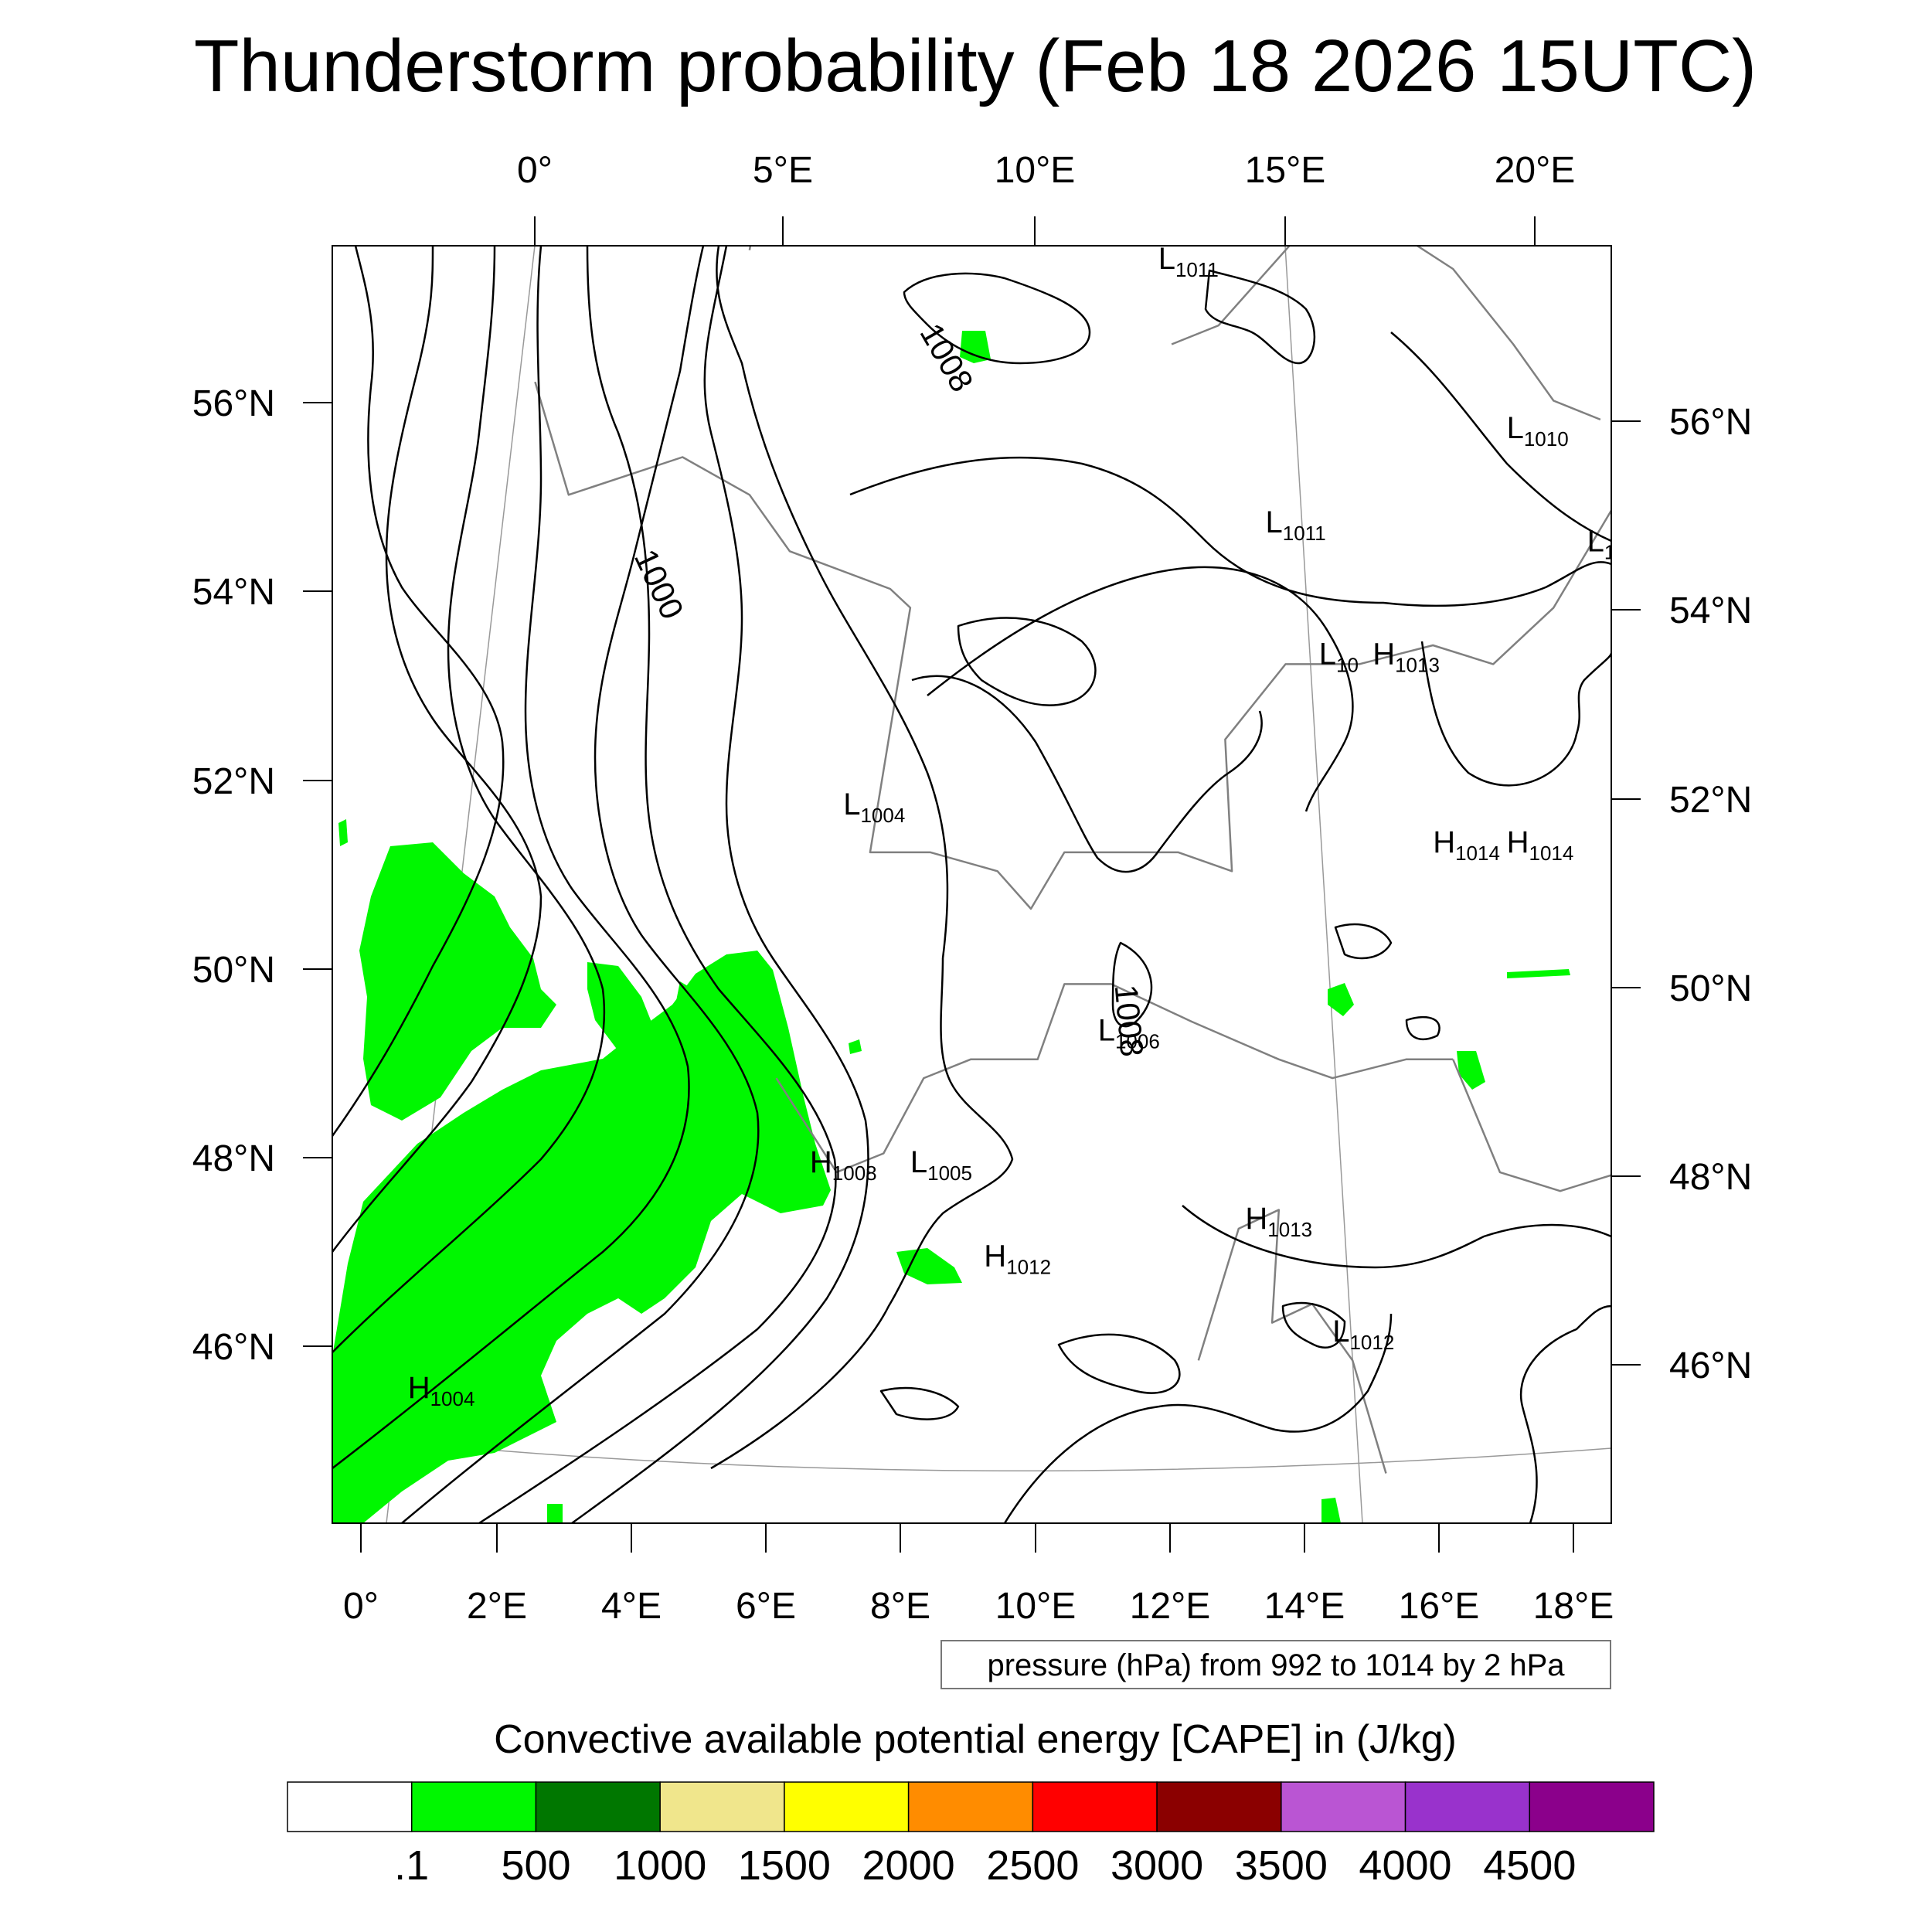 This screenshot has height=1932, width=1932. Describe the element at coordinates (1036, 1607) in the screenshot. I see `bottom-lon-label: 10°E` at that location.